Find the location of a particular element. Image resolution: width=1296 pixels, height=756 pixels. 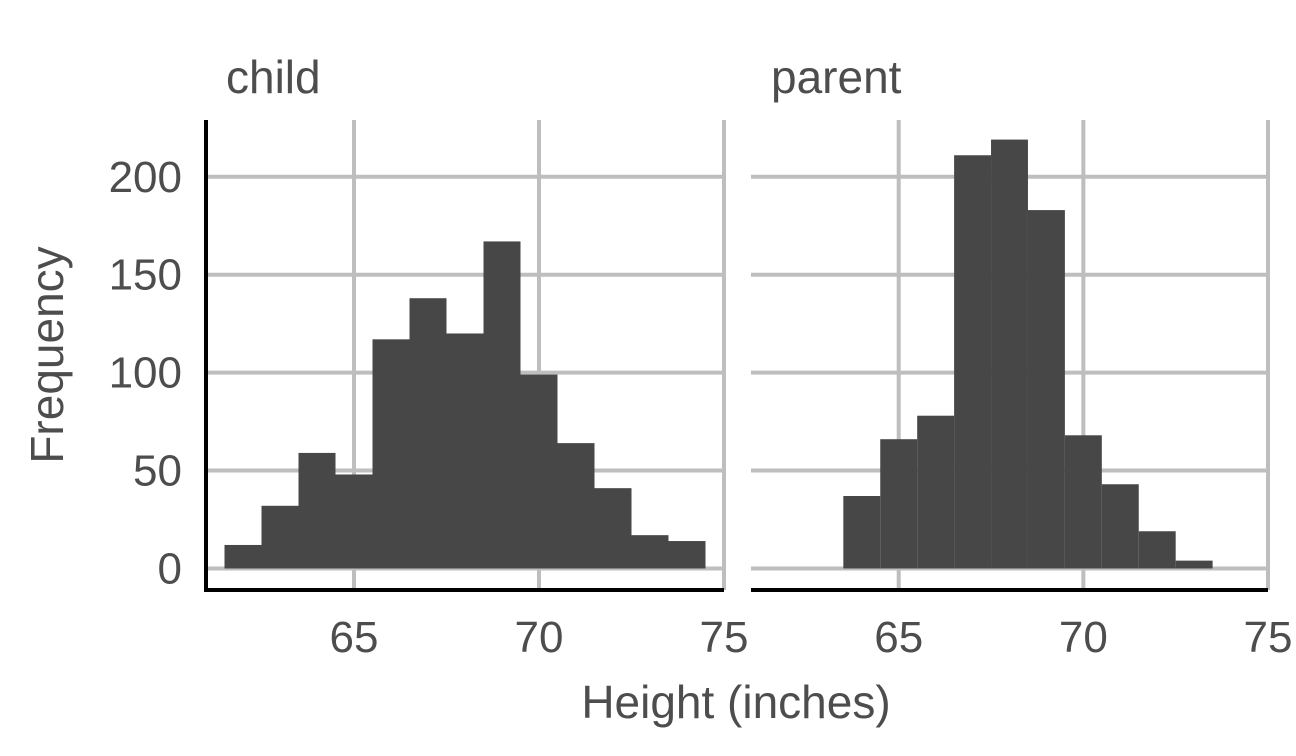

x-axis-title: Height (inches) is located at coordinates (735, 702).